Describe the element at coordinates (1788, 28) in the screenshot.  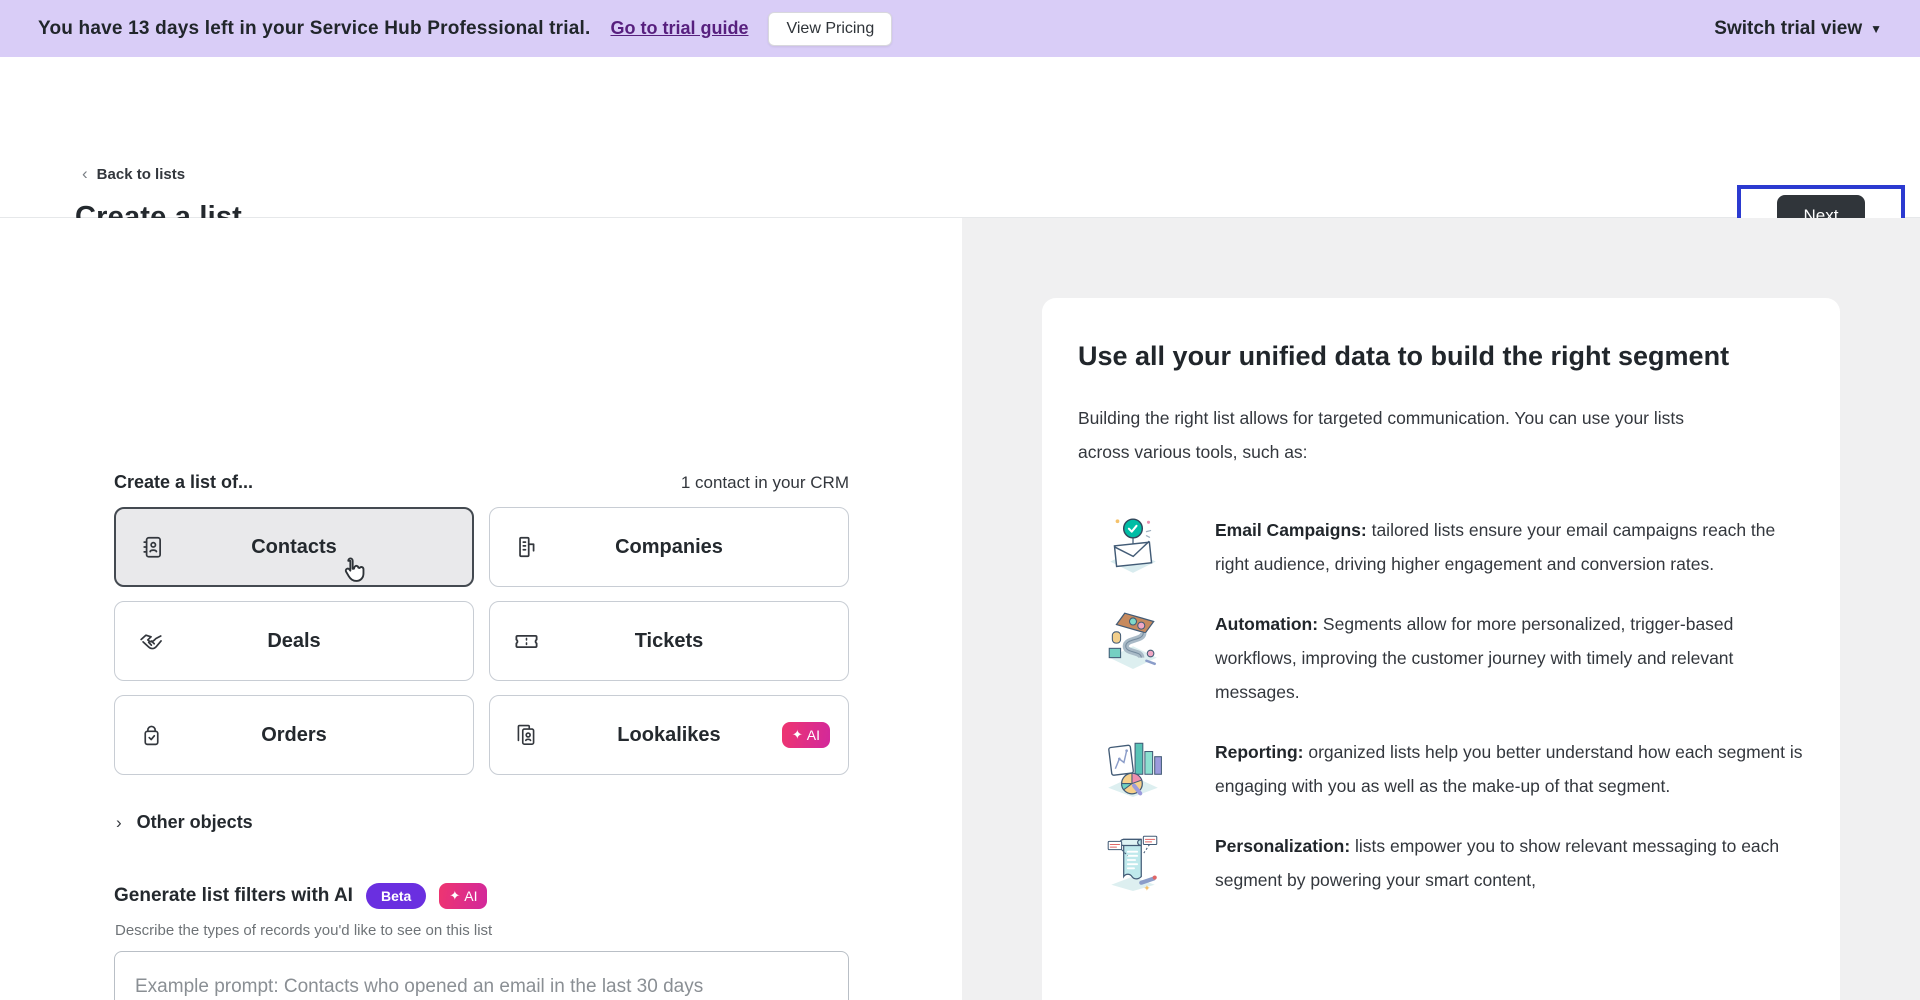
I see `switch-trial-view-label: Switch trial view` at that location.